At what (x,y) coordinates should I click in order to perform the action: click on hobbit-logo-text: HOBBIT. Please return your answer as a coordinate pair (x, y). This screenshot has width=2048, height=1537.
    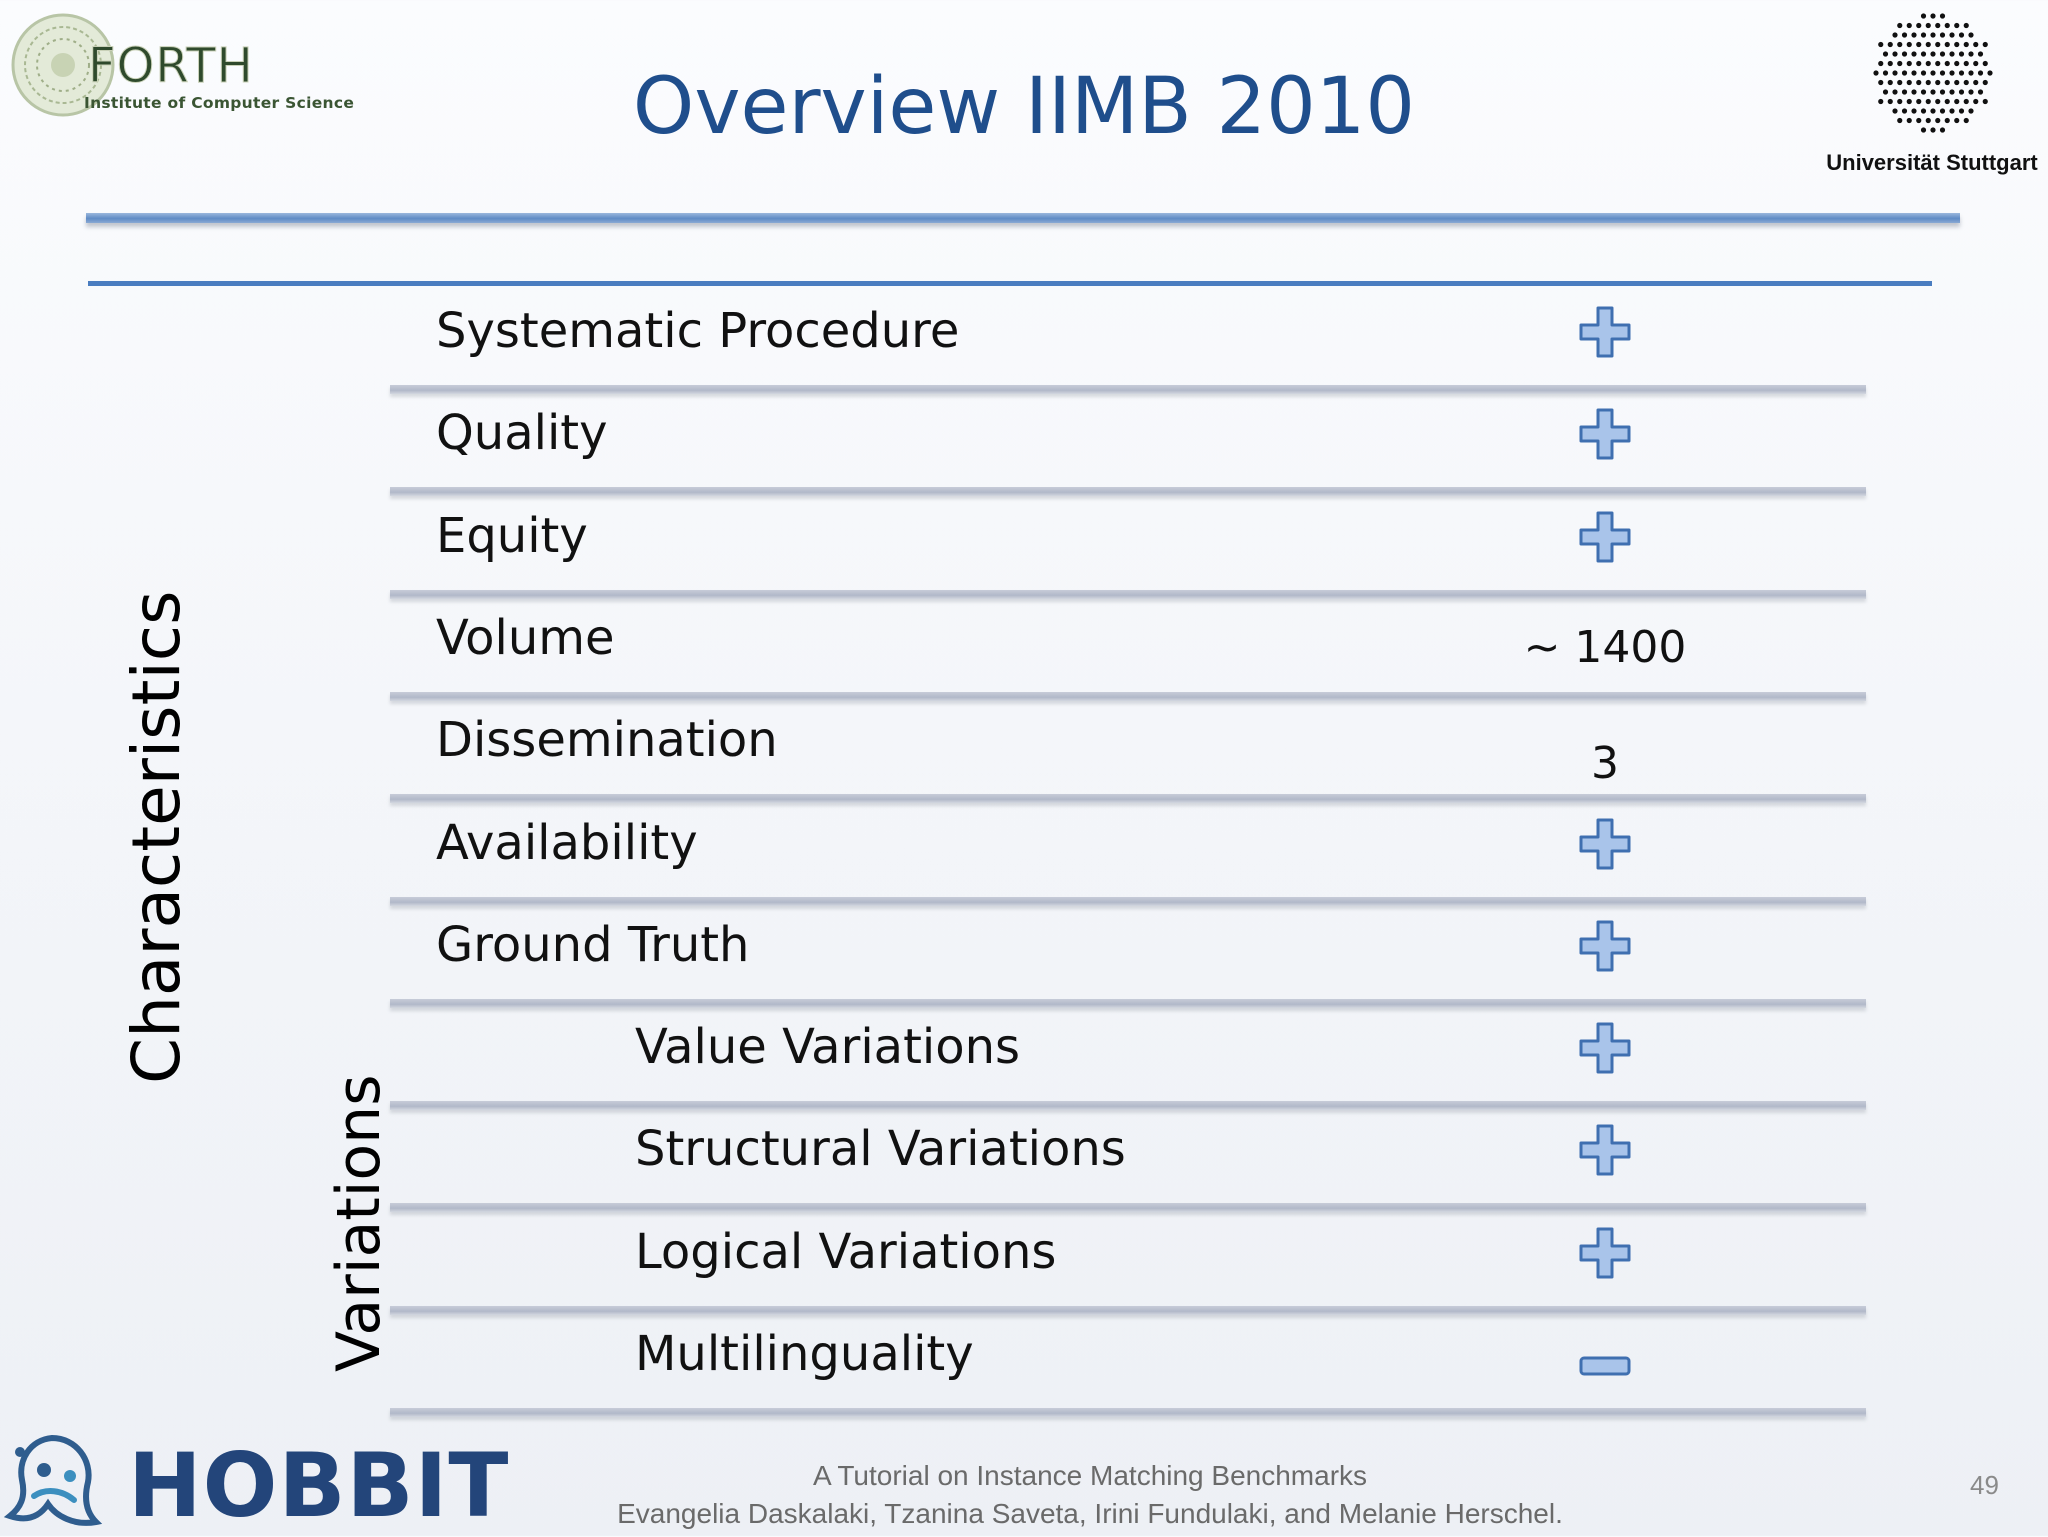
    Looking at the image, I should click on (319, 1485).